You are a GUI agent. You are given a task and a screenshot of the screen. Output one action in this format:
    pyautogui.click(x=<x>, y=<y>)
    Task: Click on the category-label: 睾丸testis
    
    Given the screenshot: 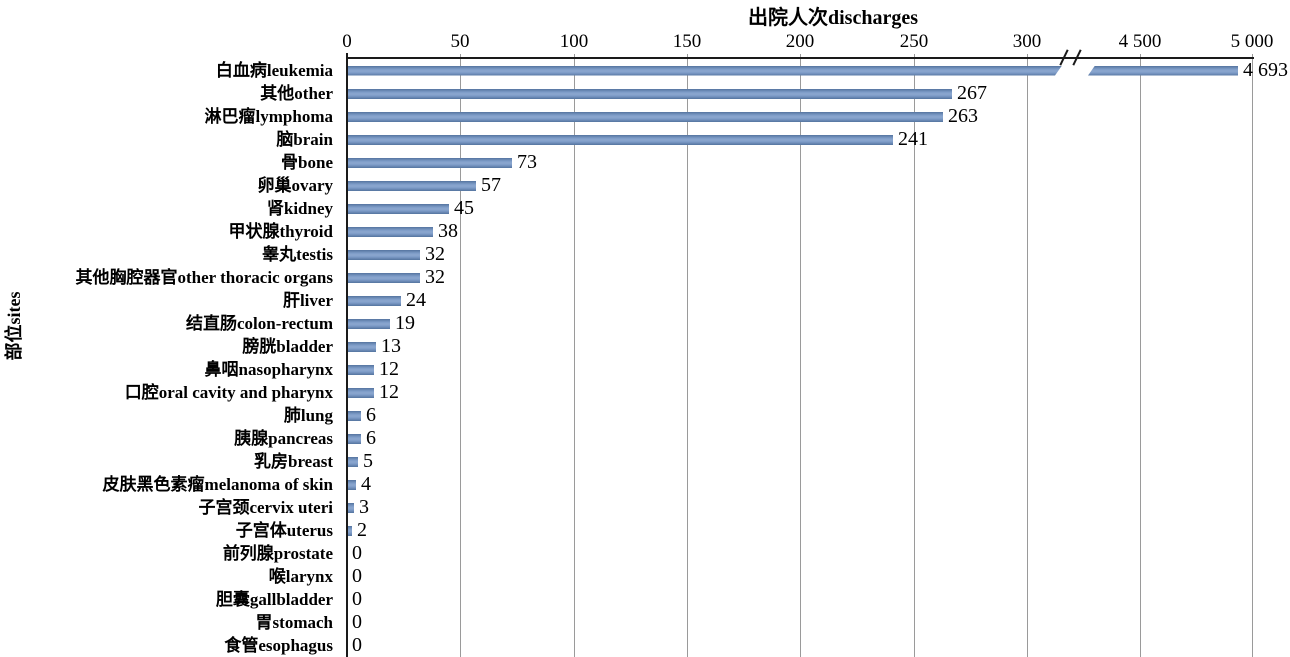 What is the action you would take?
    pyautogui.click(x=297, y=254)
    